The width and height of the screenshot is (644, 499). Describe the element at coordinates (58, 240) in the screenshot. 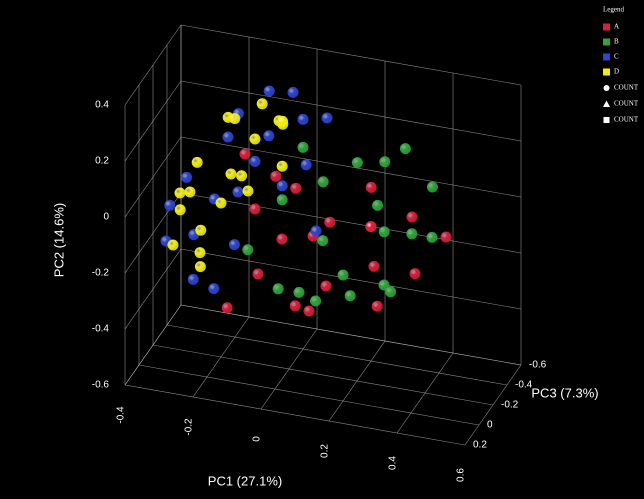

I see `y-axis-label: PC2 (14.6%)` at that location.